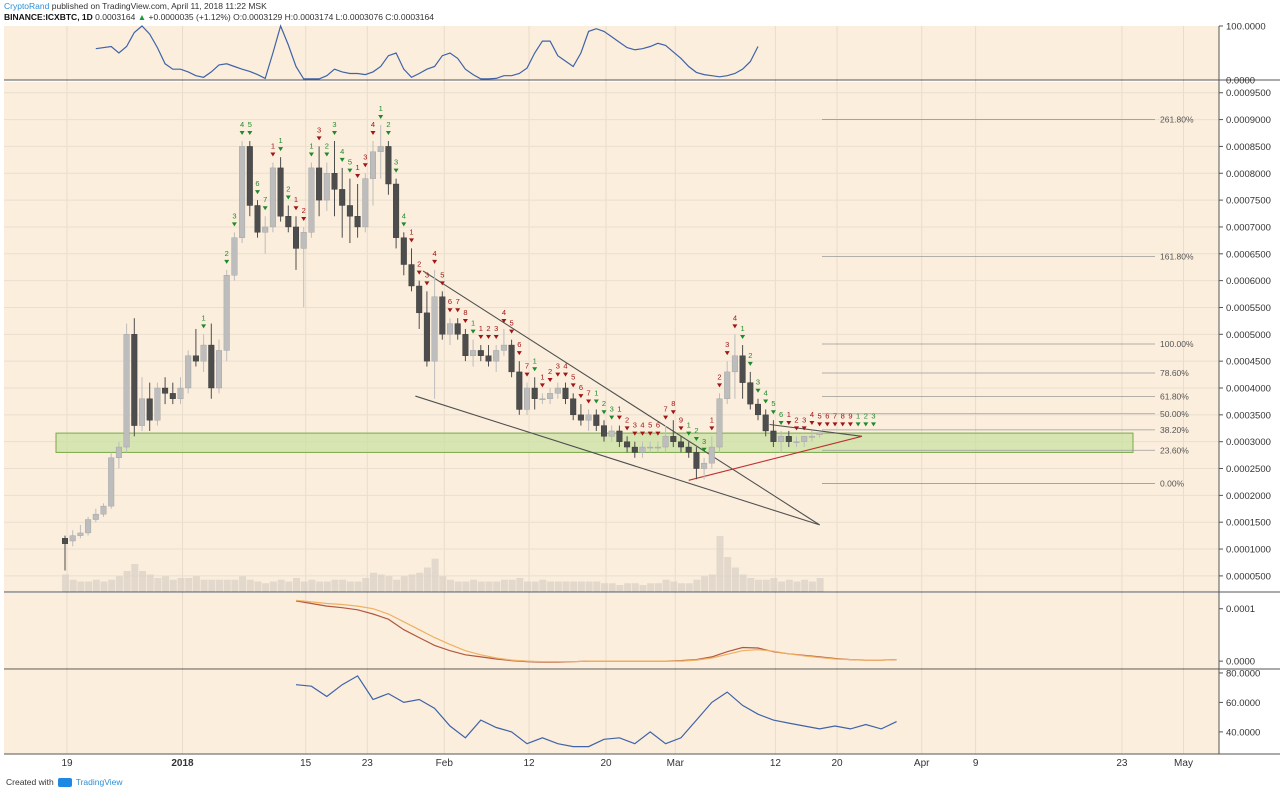  What do you see at coordinates (775, 458) in the screenshot?
I see `trendline` at bounding box center [775, 458].